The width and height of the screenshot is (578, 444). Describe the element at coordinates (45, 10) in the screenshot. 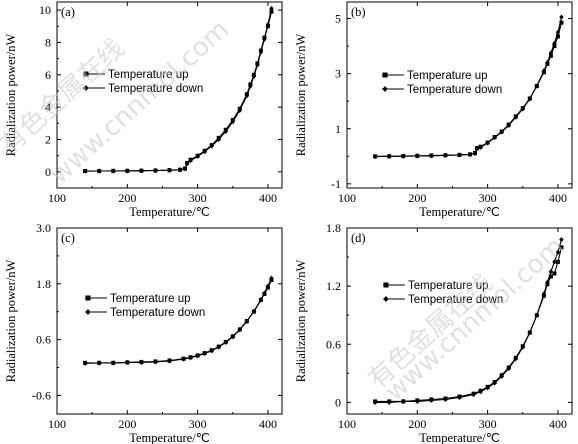

I see `y-tick-label: 10` at that location.